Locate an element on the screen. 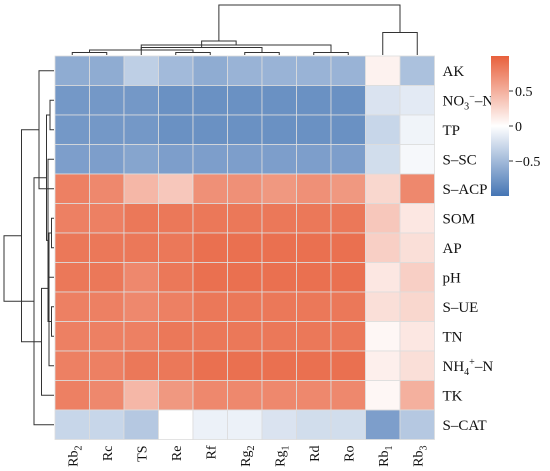 The image size is (550, 471). colorbar-tick-label: −0.5 is located at coordinates (527, 162).